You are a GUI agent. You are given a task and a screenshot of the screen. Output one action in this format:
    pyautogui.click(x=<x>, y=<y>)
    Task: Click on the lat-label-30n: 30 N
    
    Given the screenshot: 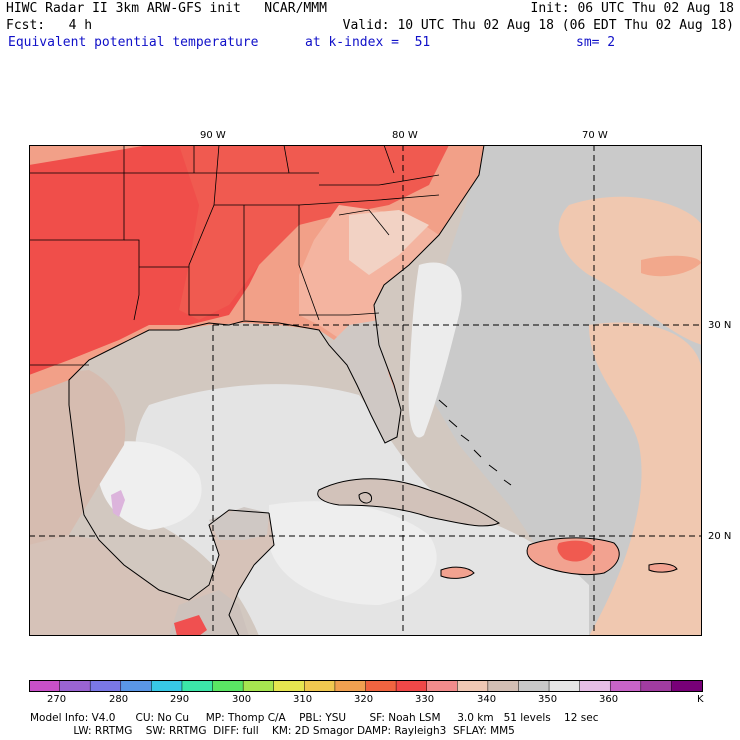 What is the action you would take?
    pyautogui.click(x=720, y=325)
    